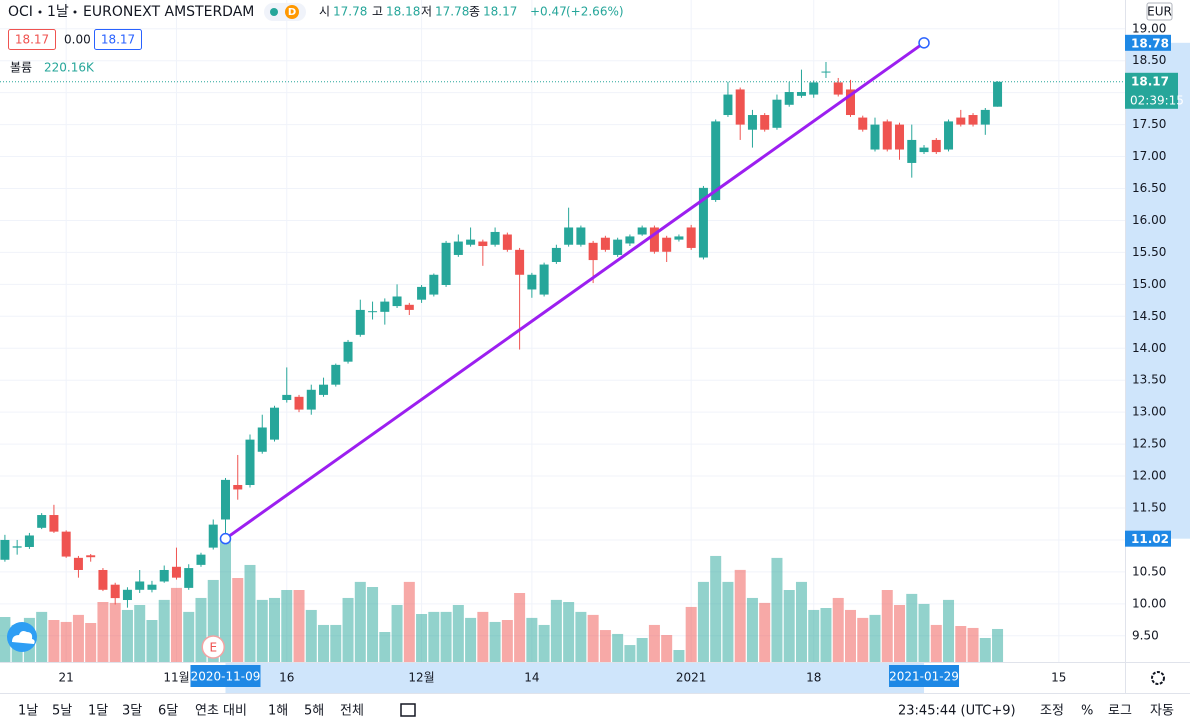 Image resolution: width=1190 pixels, height=727 pixels. I want to click on ask-box, so click(118, 39).